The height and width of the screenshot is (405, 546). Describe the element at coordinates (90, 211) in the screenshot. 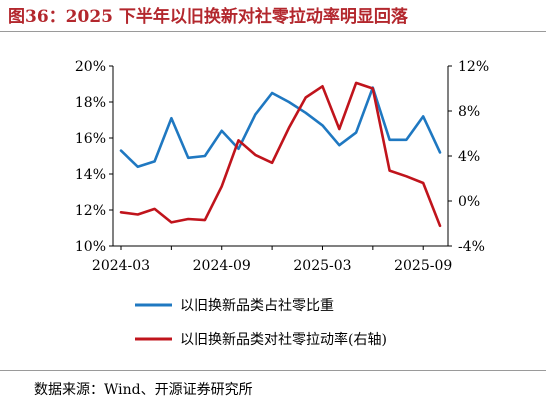

I see `left-y-tick-label: 12%` at that location.